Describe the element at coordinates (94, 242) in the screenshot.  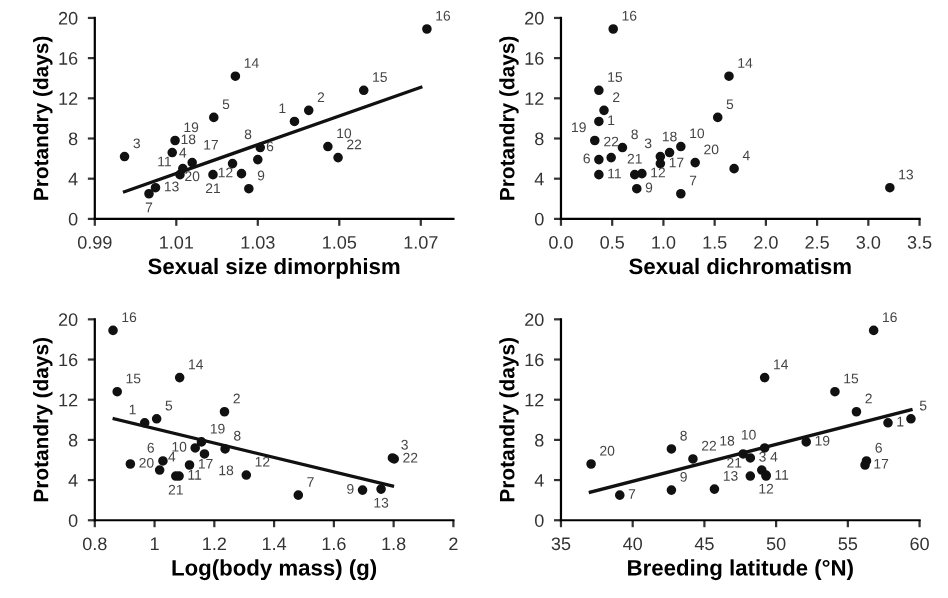
I see `x-tick-label: 0.99` at that location.